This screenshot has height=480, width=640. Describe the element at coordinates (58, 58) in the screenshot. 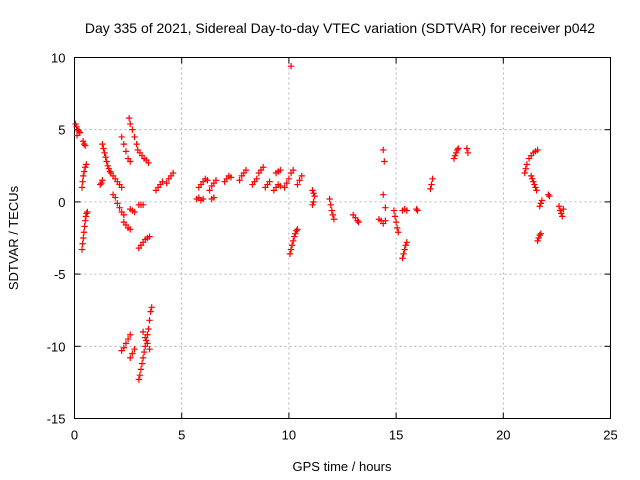

I see `y-tick-label: 10` at that location.